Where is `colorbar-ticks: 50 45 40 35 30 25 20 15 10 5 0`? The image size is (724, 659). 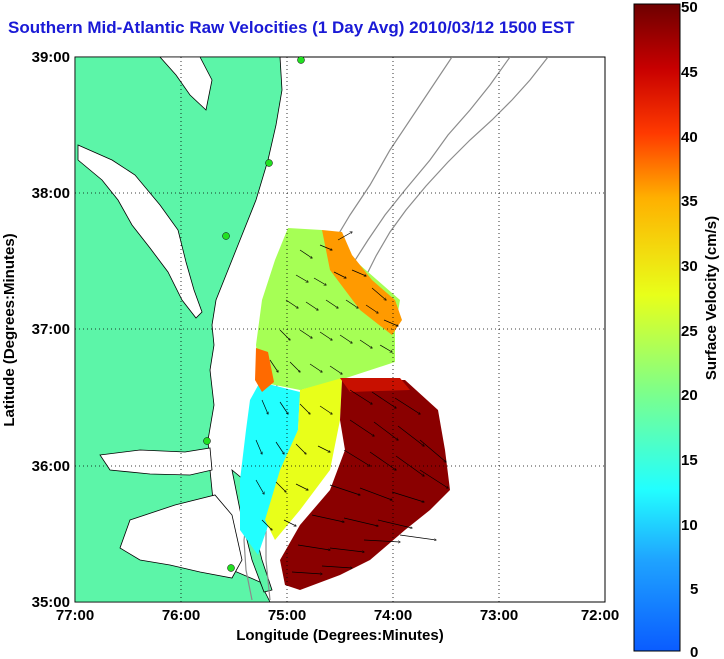
colorbar-ticks: 50 45 40 35 30 25 20 15 10 5 0 is located at coordinates (689, 329).